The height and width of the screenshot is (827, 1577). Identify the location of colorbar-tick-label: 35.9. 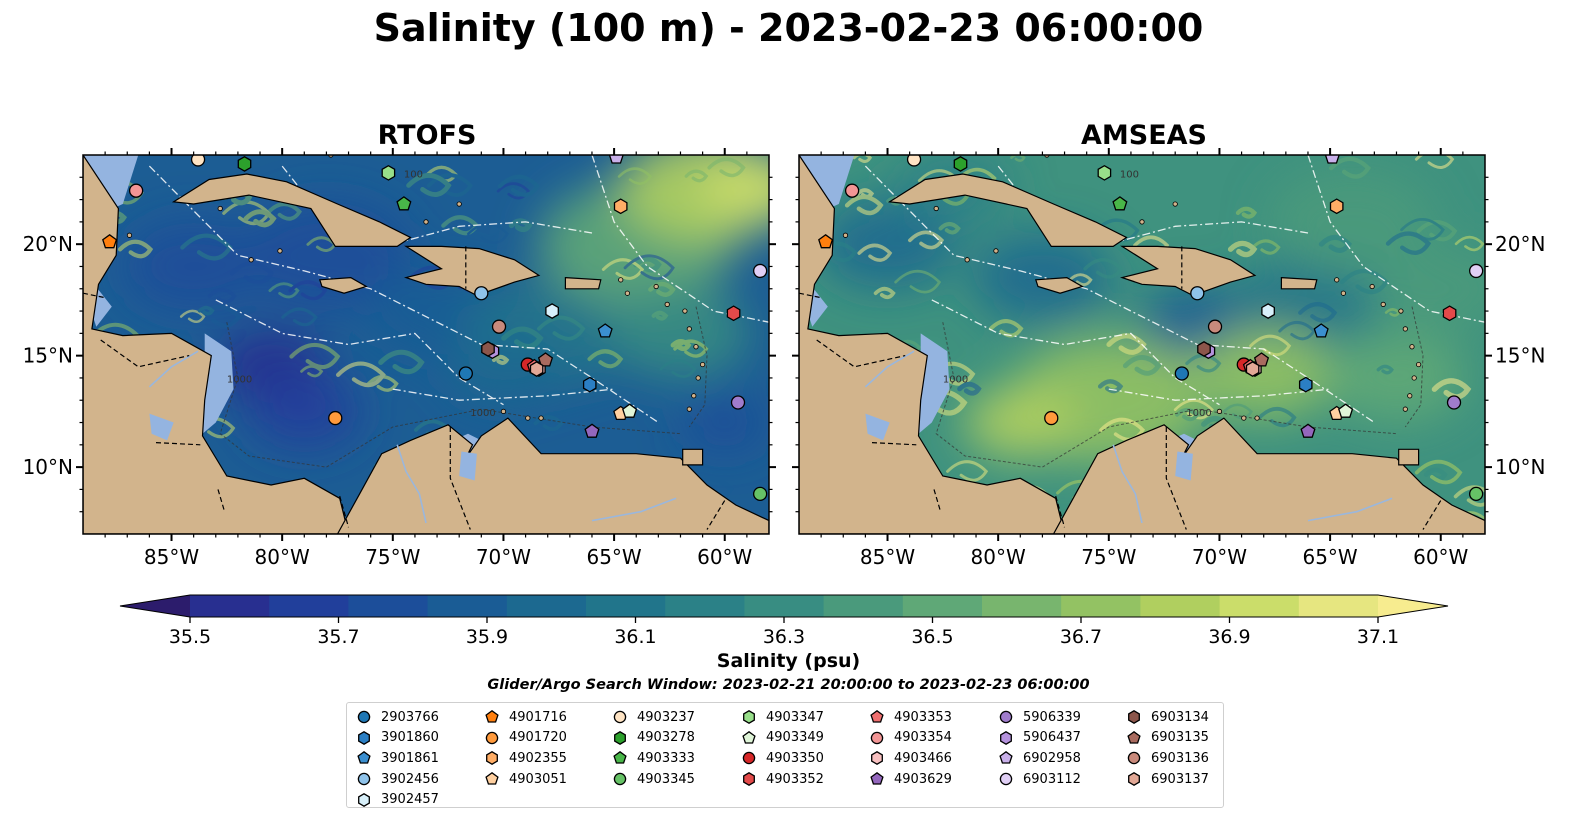
(487, 637).